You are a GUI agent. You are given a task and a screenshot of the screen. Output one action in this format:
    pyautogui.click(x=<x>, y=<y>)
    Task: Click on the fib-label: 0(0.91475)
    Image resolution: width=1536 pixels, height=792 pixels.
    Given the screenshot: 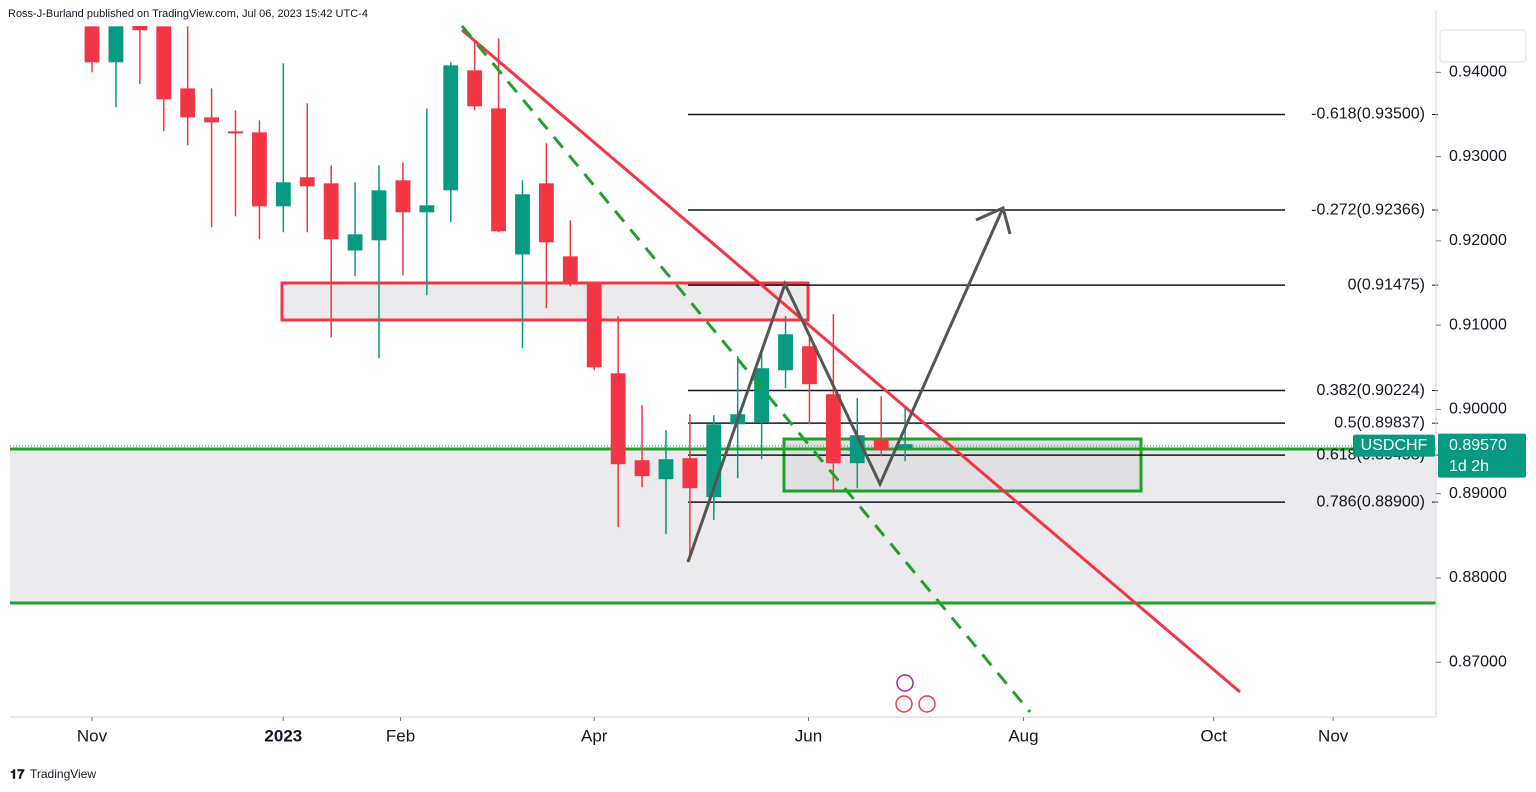 What is the action you would take?
    pyautogui.click(x=1386, y=284)
    